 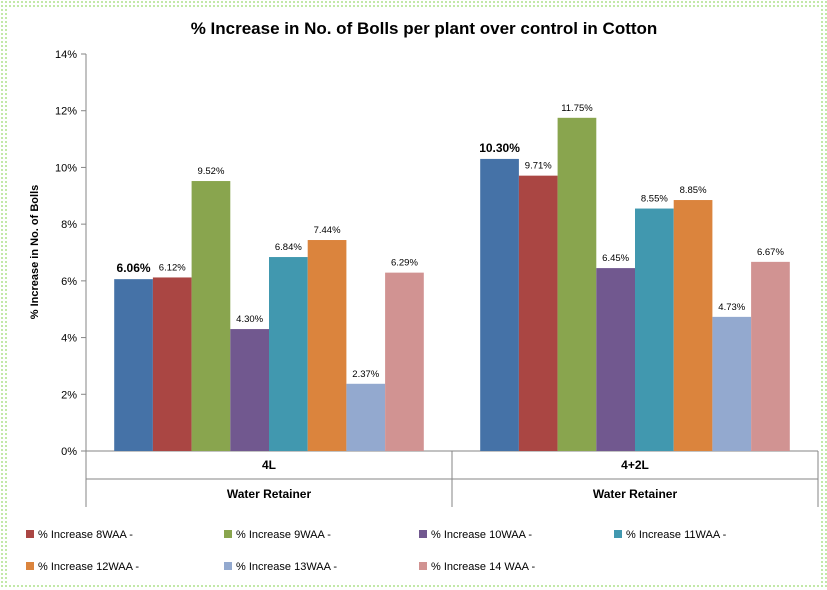 What do you see at coordinates (577, 108) in the screenshot?
I see `bar-data-label: 11.75%` at bounding box center [577, 108].